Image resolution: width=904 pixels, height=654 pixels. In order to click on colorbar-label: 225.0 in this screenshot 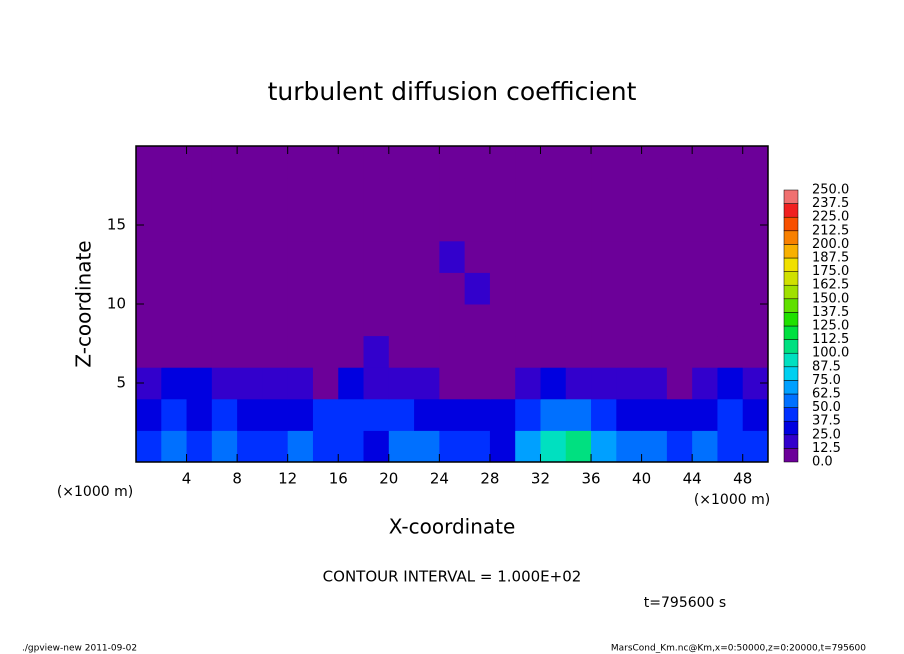, I will do `click(830, 217)`.